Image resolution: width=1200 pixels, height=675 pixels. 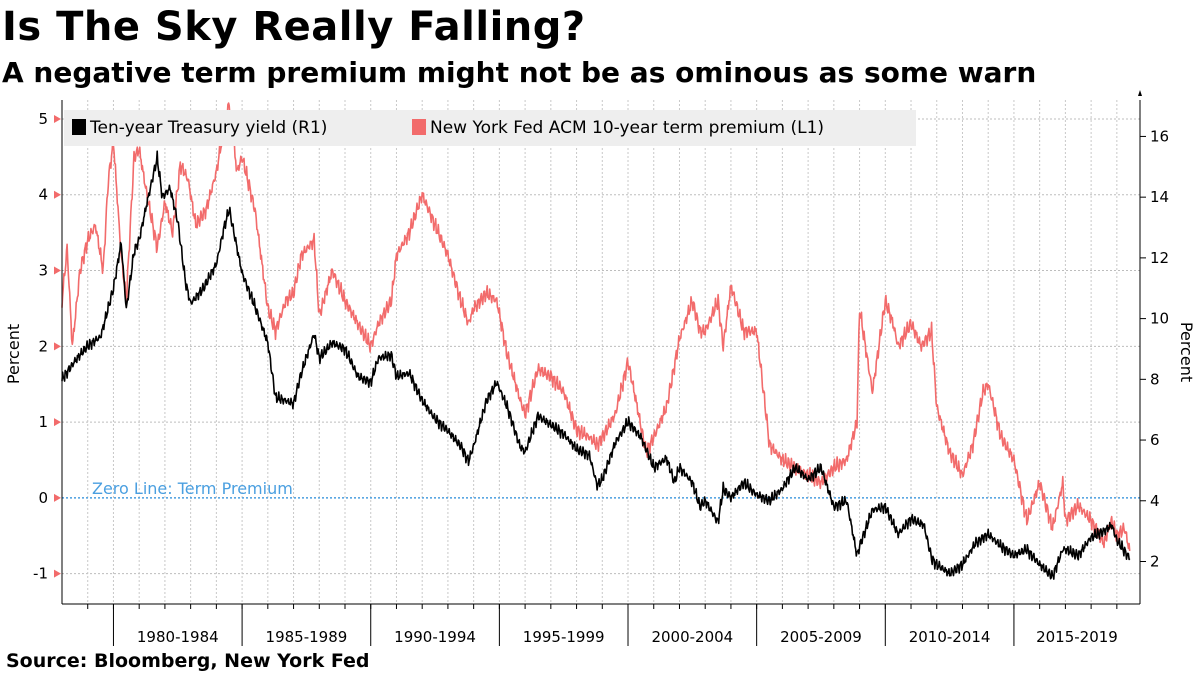 I want to click on left-tick-label: 0, so click(x=43, y=498).